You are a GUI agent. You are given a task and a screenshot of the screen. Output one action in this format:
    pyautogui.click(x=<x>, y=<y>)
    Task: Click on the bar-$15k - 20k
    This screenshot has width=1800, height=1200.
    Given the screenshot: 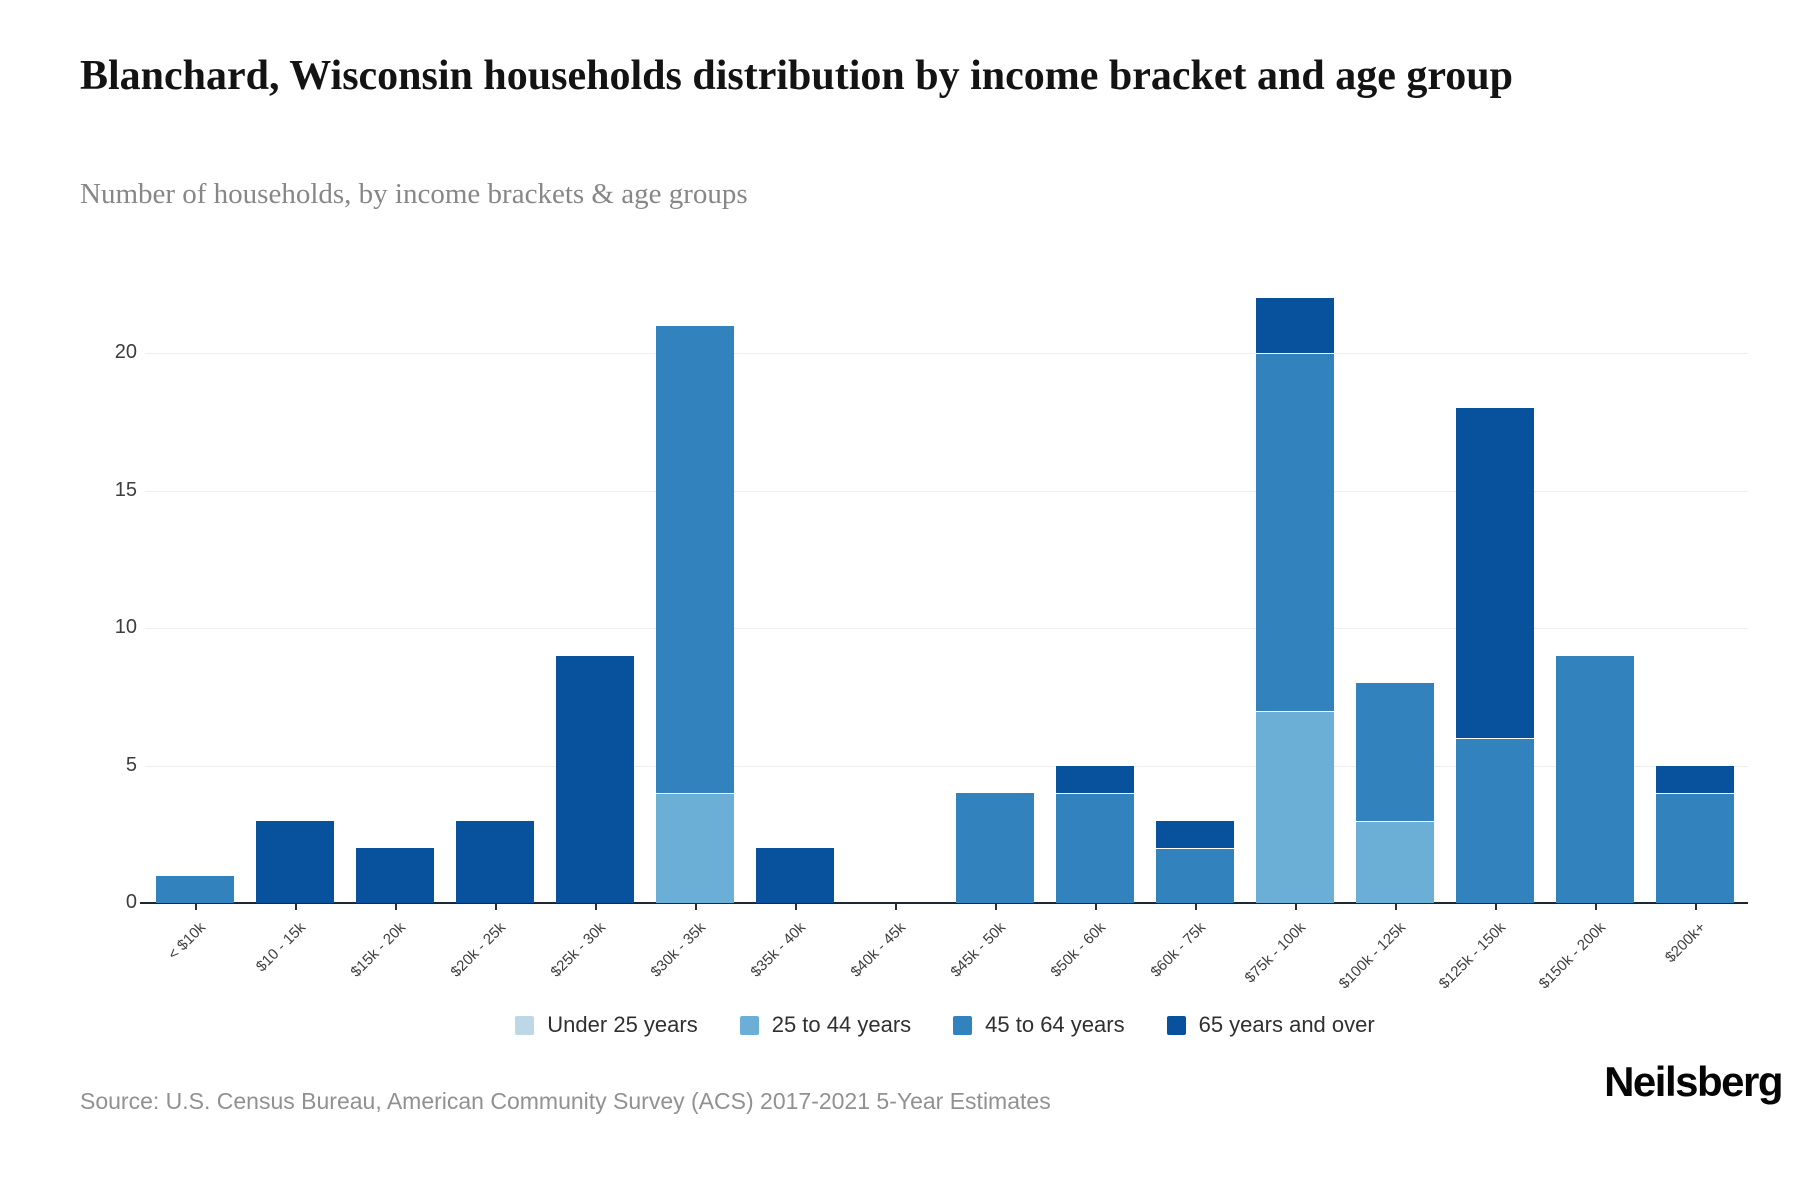 What is the action you would take?
    pyautogui.click(x=395, y=875)
    